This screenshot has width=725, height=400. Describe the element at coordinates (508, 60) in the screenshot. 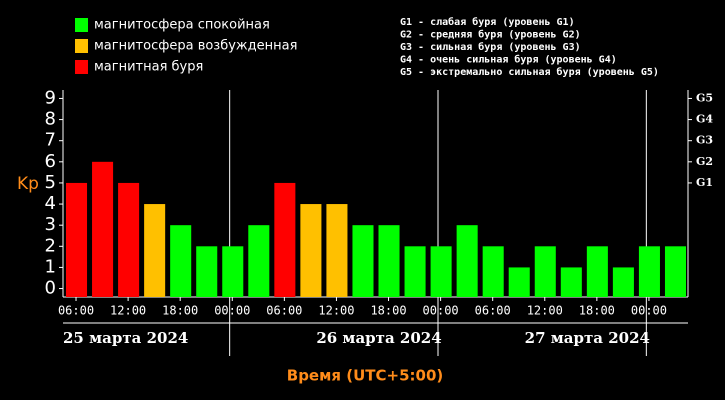

I see `g-legend-item: G4 - очень сильная буря (уровень G4)` at that location.